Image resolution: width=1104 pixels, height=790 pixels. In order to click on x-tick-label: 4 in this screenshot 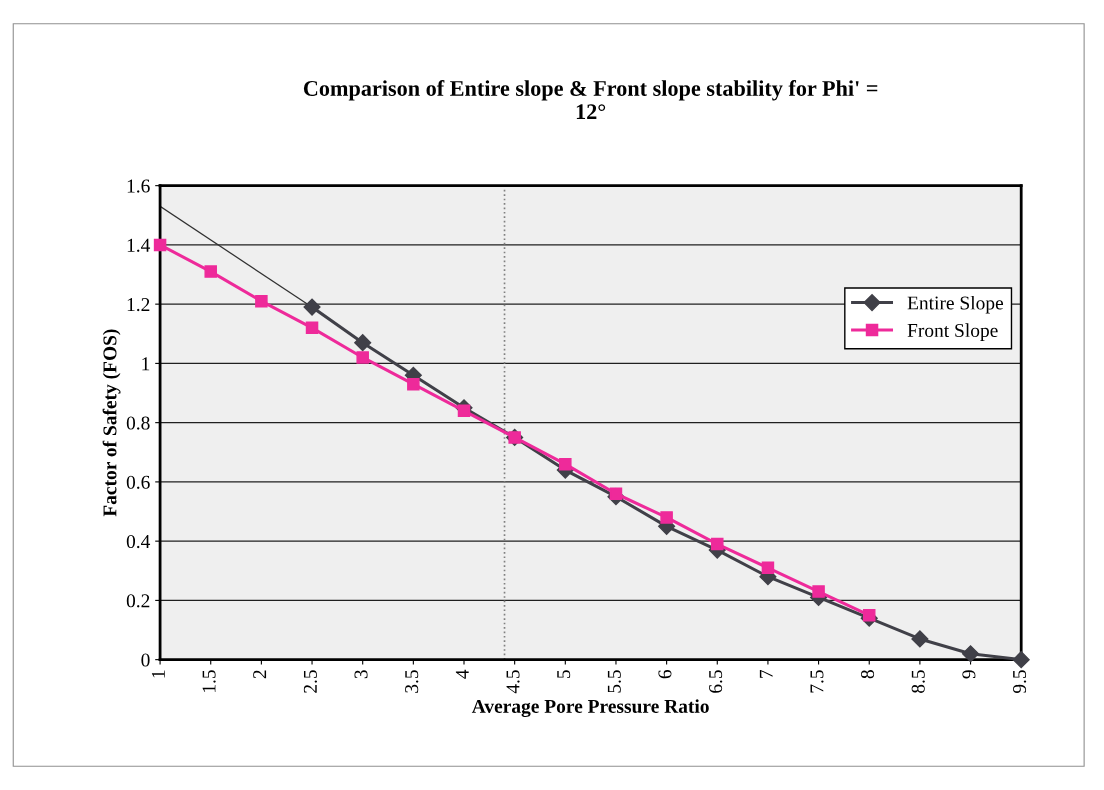, I will do `click(462, 674)`.